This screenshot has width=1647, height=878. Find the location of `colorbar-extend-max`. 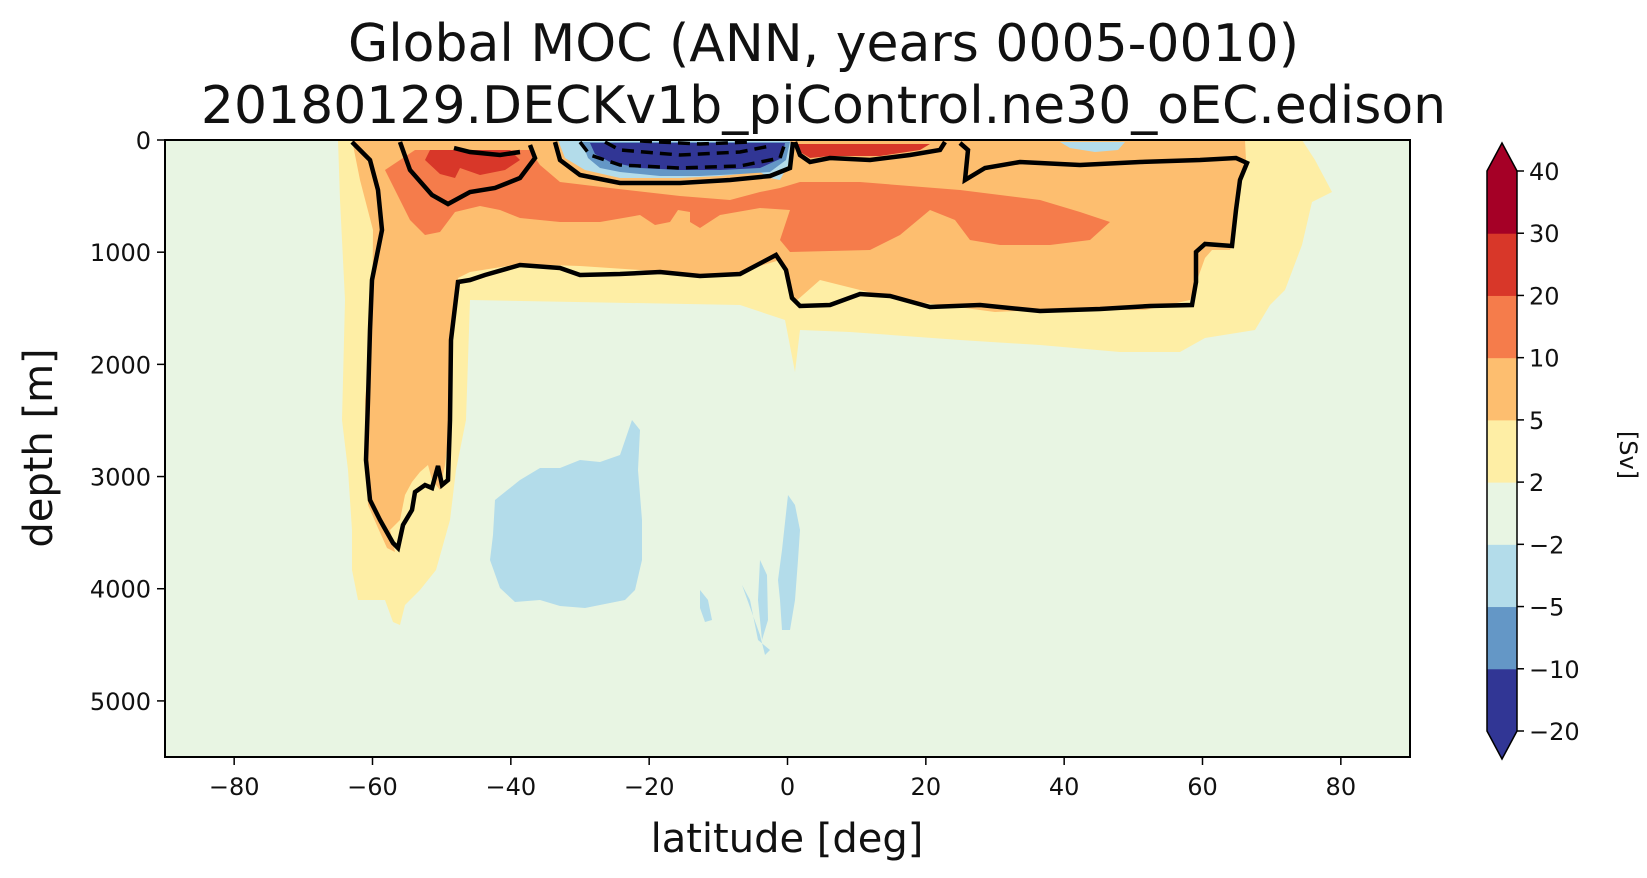

colorbar-extend-max is located at coordinates (1502, 157).